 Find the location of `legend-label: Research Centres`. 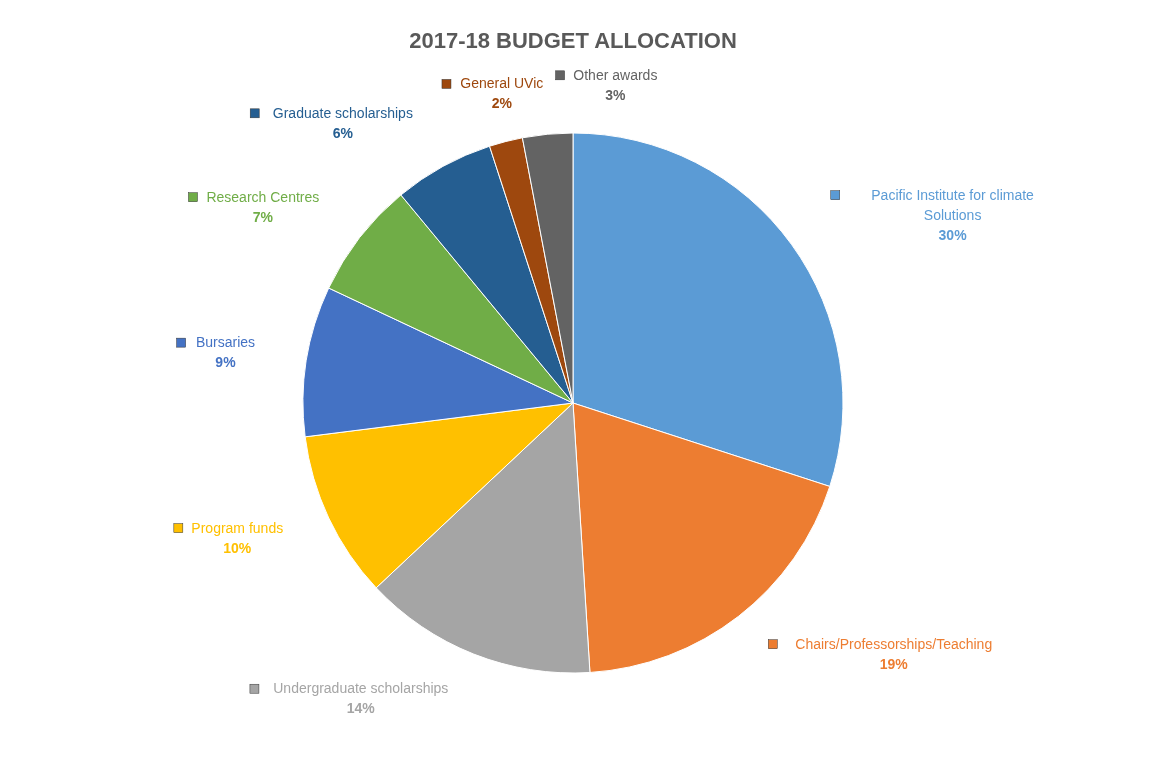

legend-label: Research Centres is located at coordinates (263, 196).